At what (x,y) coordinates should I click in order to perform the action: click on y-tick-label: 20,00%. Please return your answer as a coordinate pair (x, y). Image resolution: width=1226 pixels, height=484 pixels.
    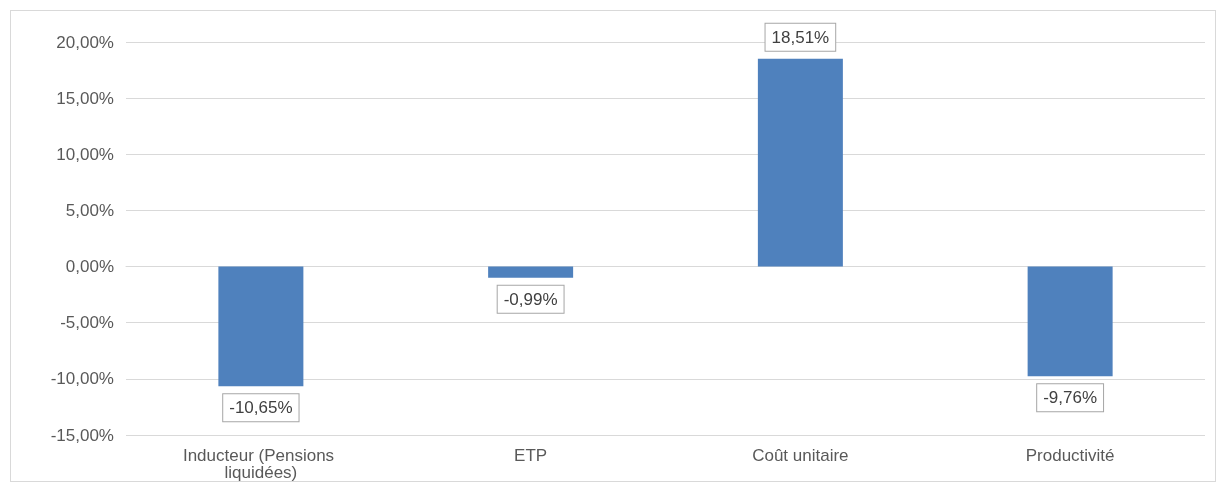
    Looking at the image, I should click on (85, 42).